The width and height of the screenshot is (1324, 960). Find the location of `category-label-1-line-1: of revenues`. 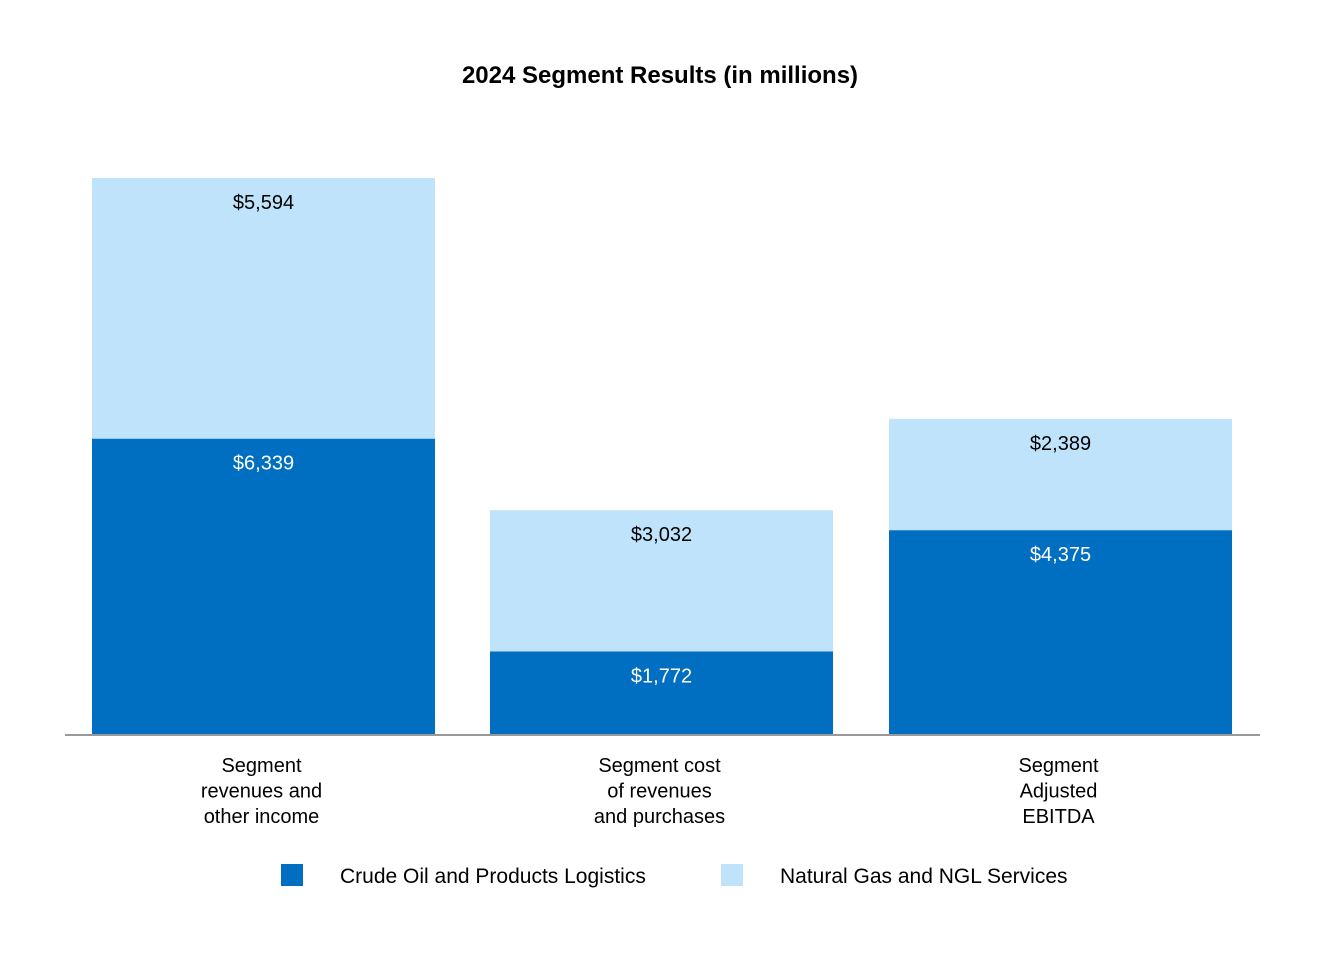

category-label-1-line-1: of revenues is located at coordinates (659, 792).